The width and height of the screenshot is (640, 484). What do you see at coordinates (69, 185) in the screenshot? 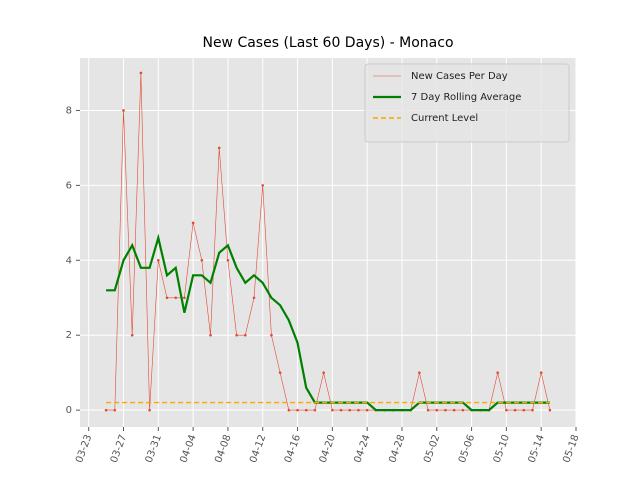
I see `y-tick-label: 6` at bounding box center [69, 185].